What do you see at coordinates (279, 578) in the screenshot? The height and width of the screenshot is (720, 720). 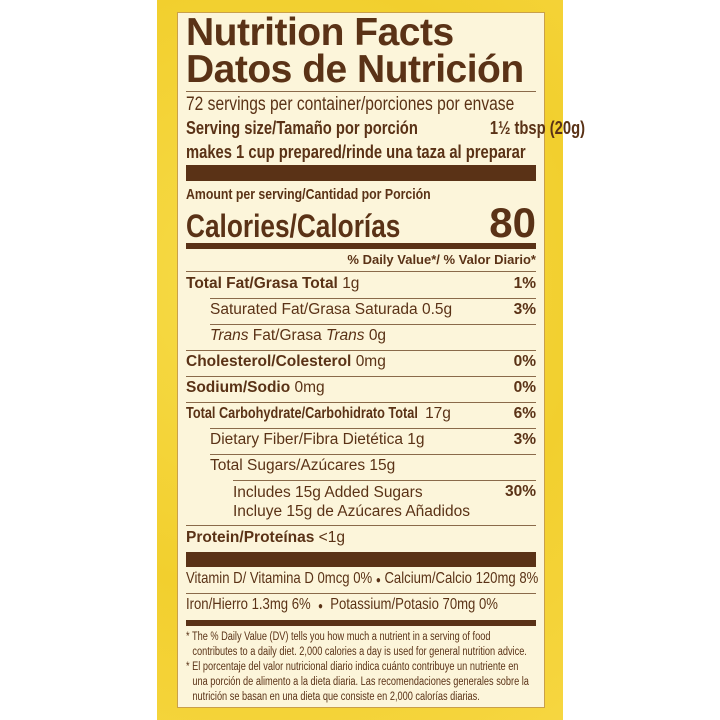 I see `vitamin-d: Vitamin D/ Vitamina D 0mcg 0%` at bounding box center [279, 578].